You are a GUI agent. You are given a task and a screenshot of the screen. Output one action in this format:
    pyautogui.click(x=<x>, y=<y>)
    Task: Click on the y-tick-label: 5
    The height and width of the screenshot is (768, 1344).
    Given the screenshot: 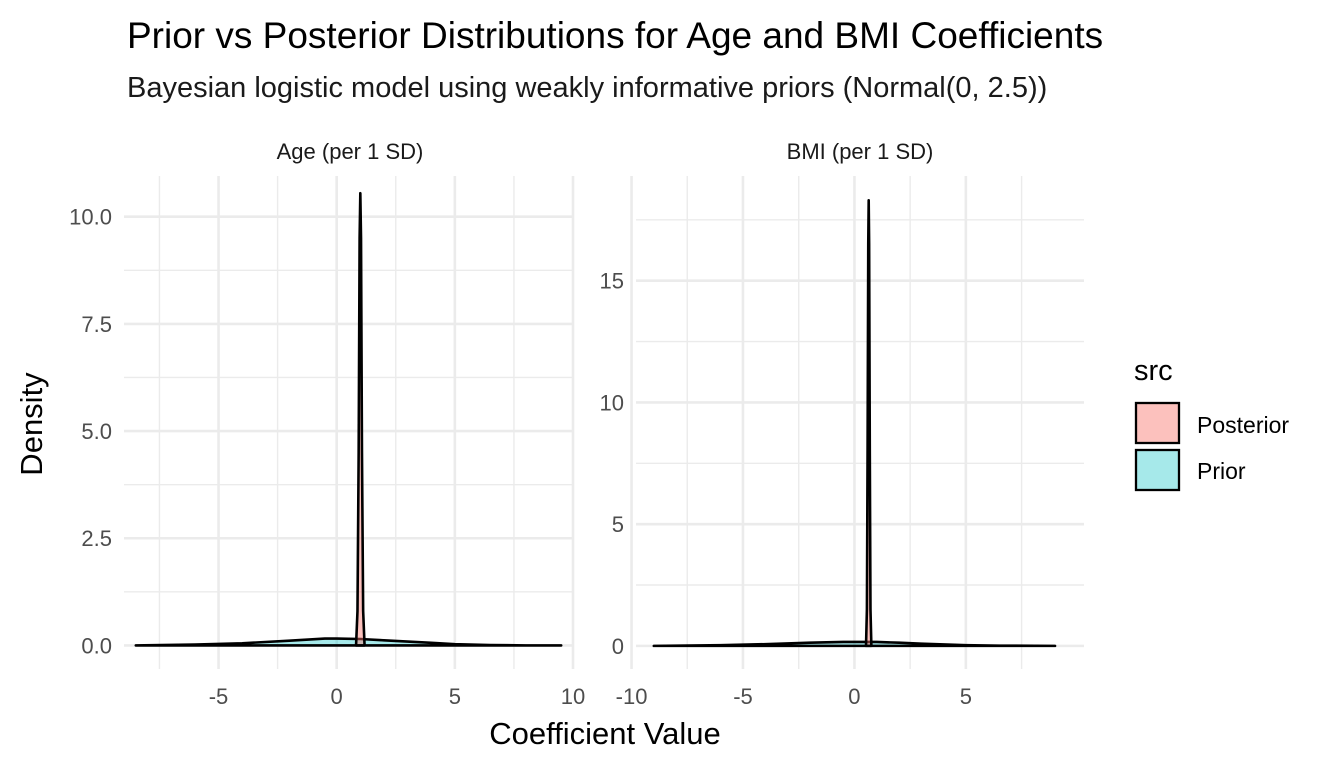 What is the action you would take?
    pyautogui.click(x=618, y=524)
    